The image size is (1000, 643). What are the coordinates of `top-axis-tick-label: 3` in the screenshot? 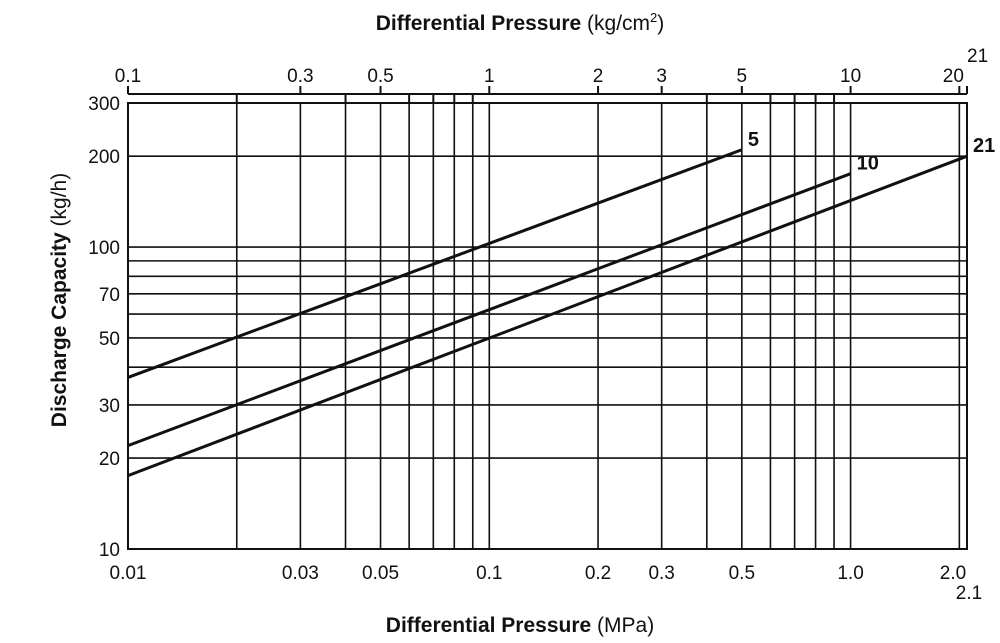 It's located at (661, 76).